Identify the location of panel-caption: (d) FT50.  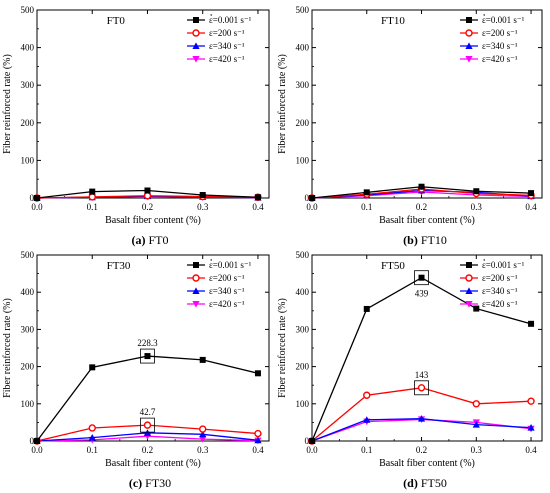
(425, 483).